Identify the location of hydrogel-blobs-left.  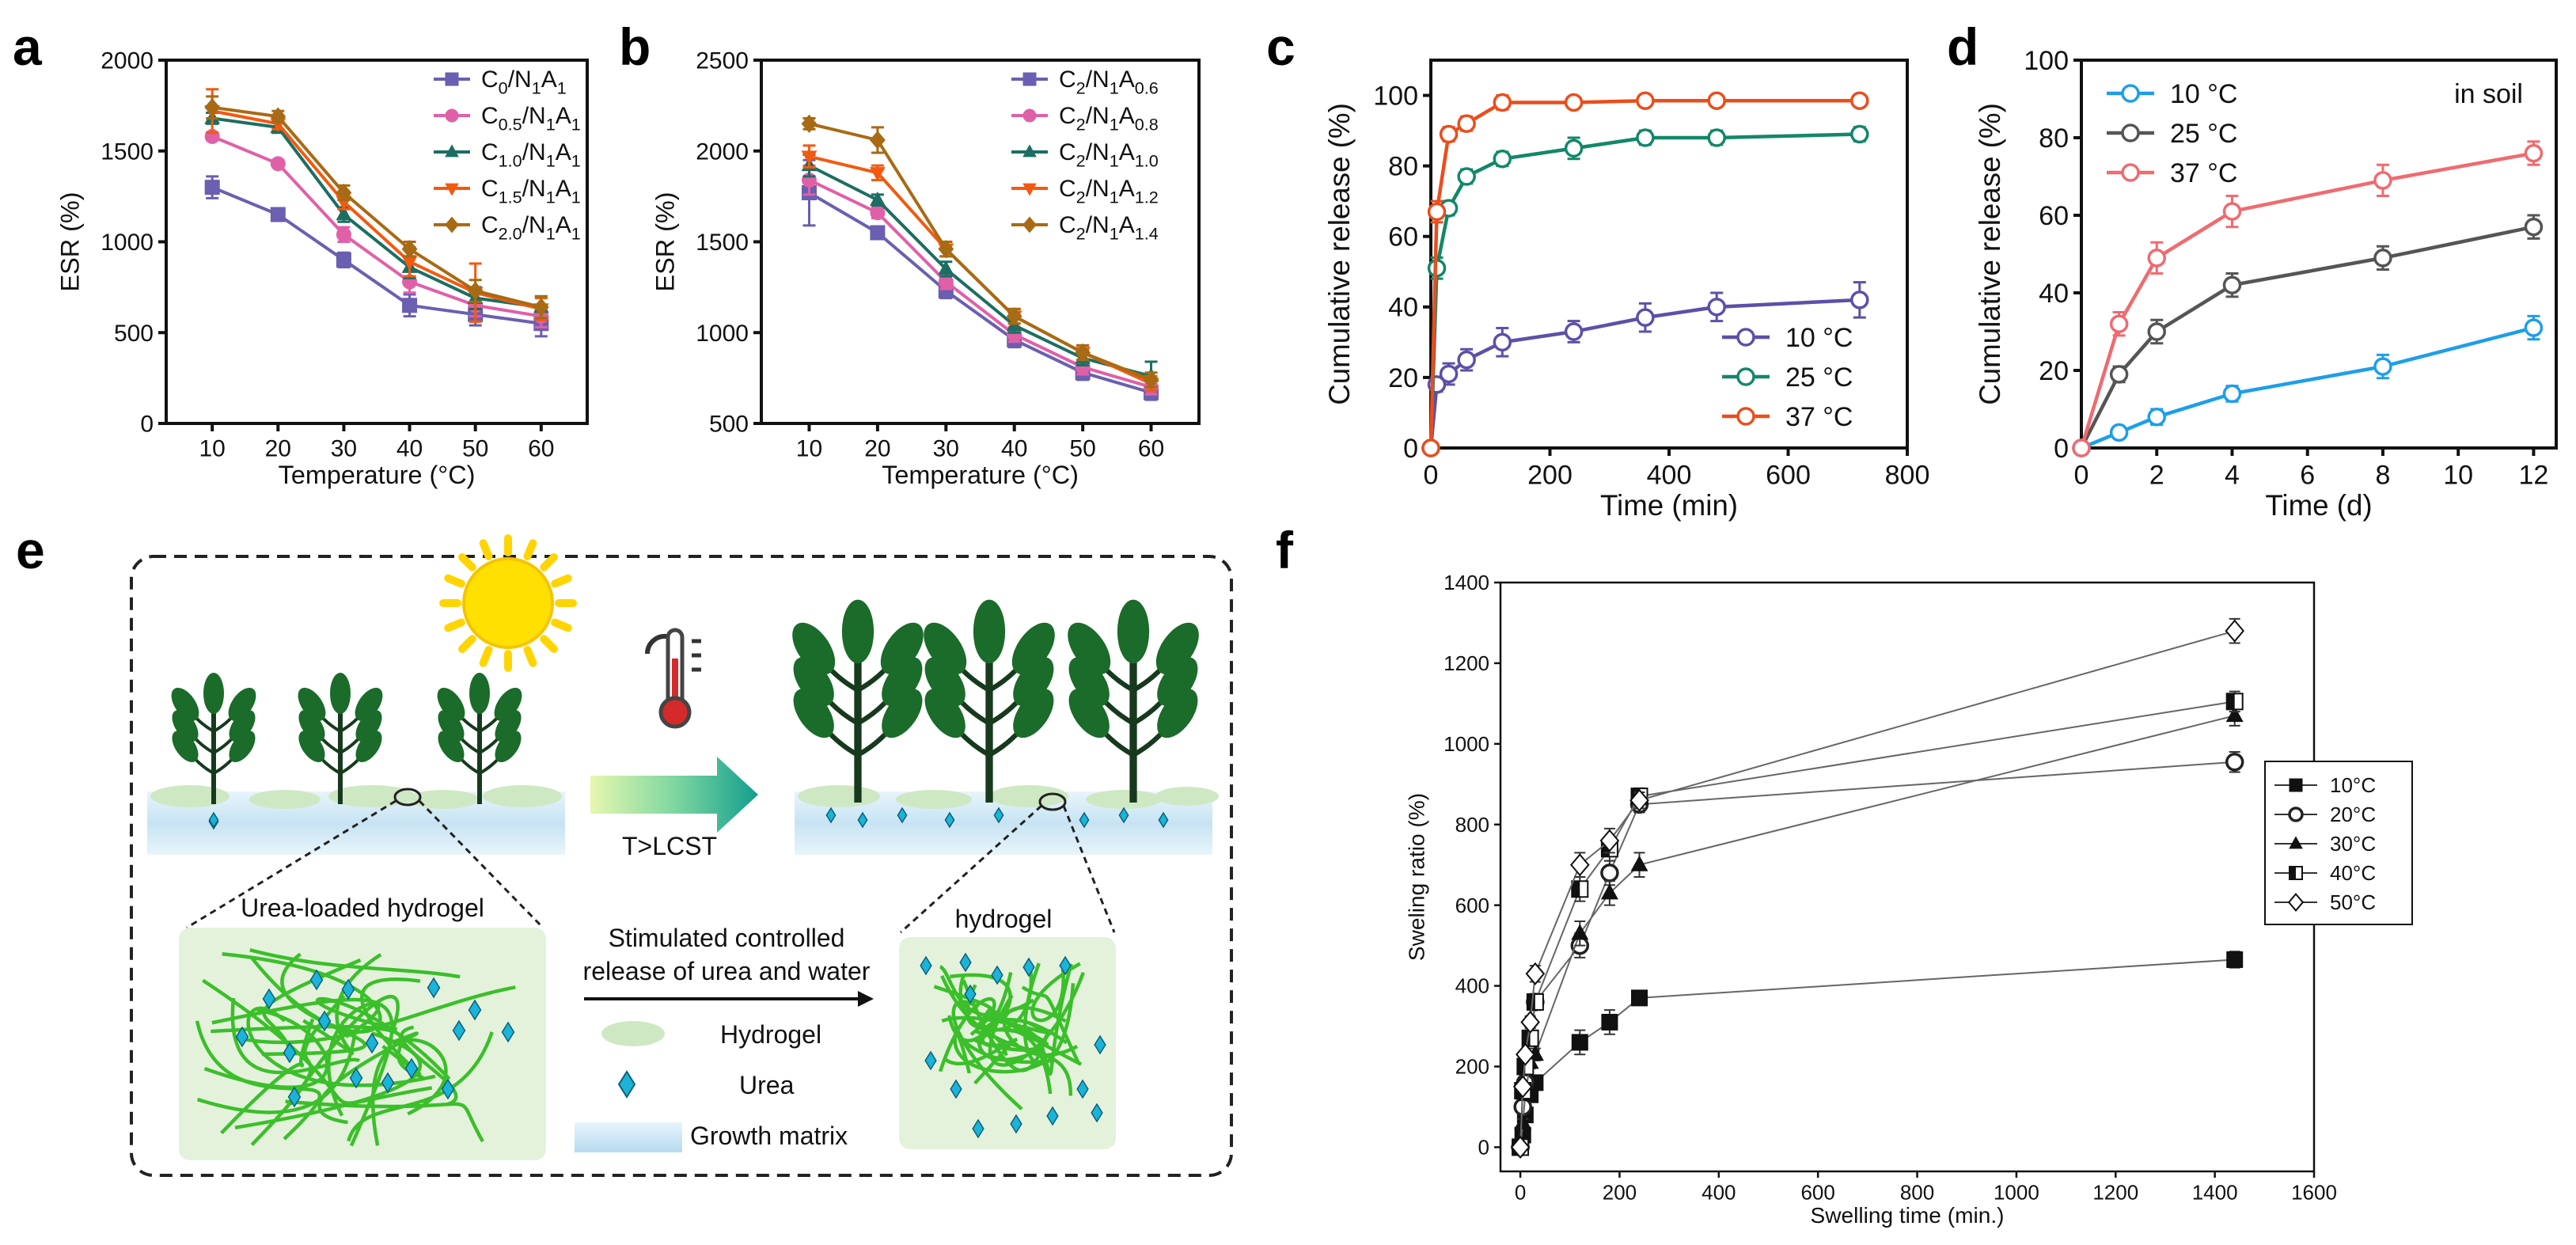
(356, 797).